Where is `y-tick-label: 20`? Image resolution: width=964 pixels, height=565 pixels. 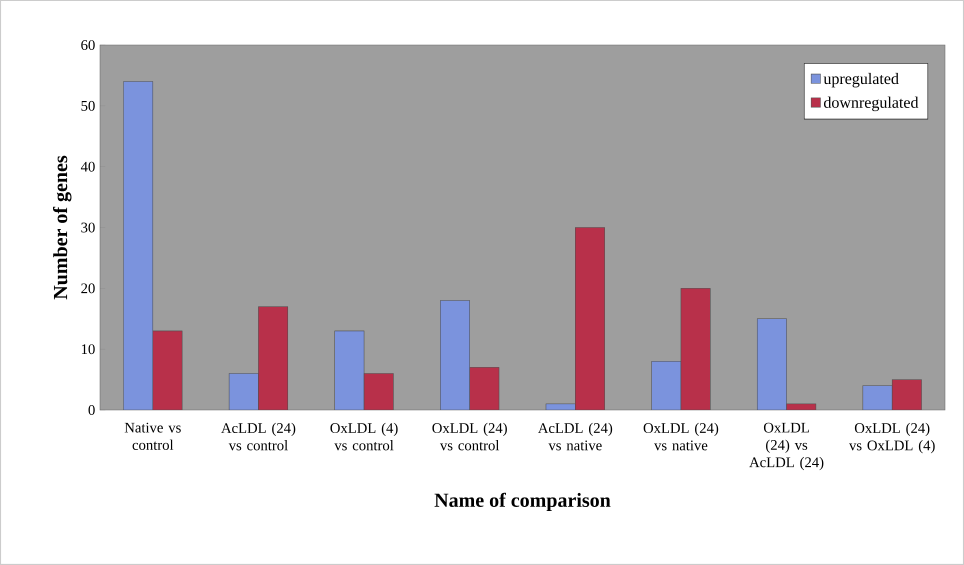
y-tick-label: 20 is located at coordinates (88, 288).